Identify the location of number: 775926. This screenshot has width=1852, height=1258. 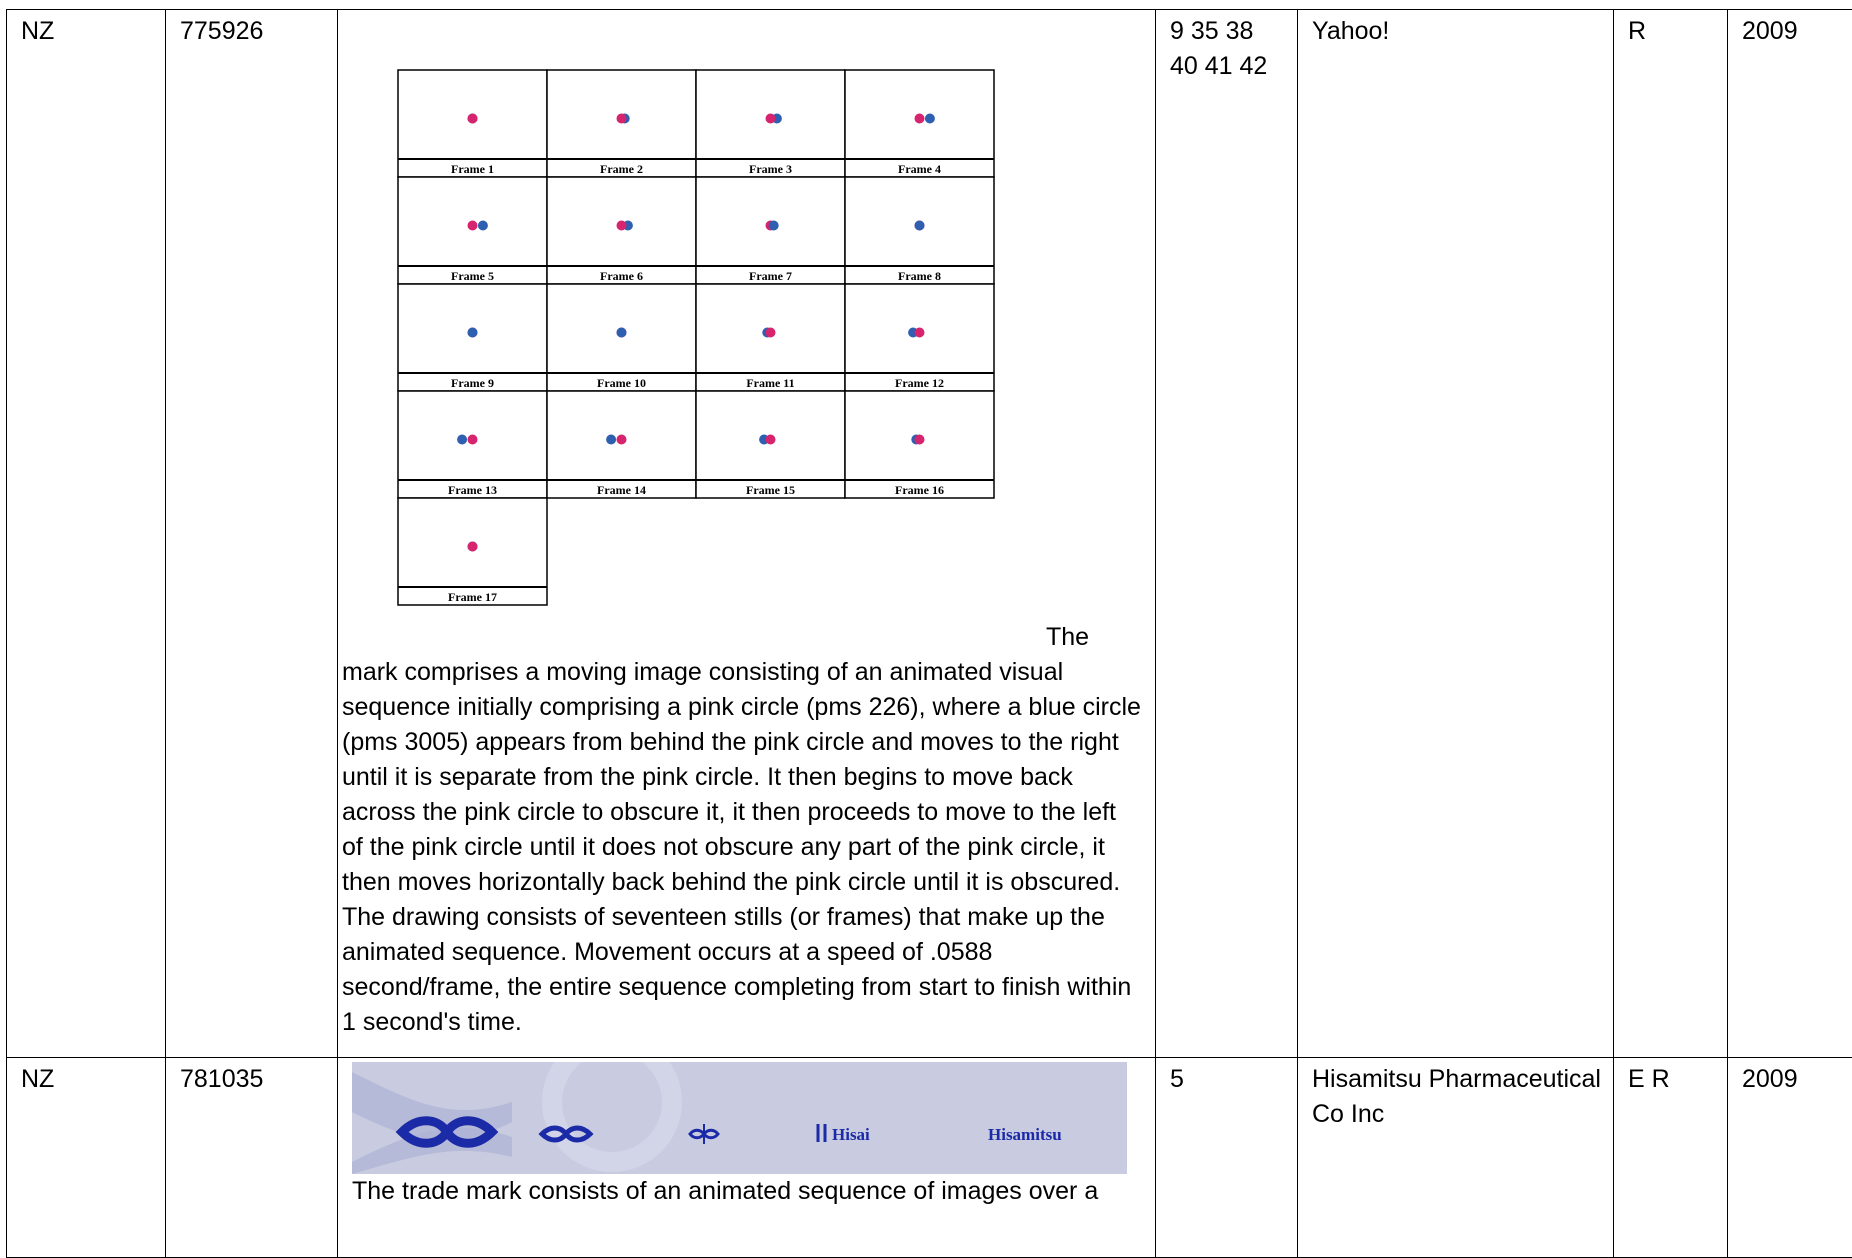
(252, 534).